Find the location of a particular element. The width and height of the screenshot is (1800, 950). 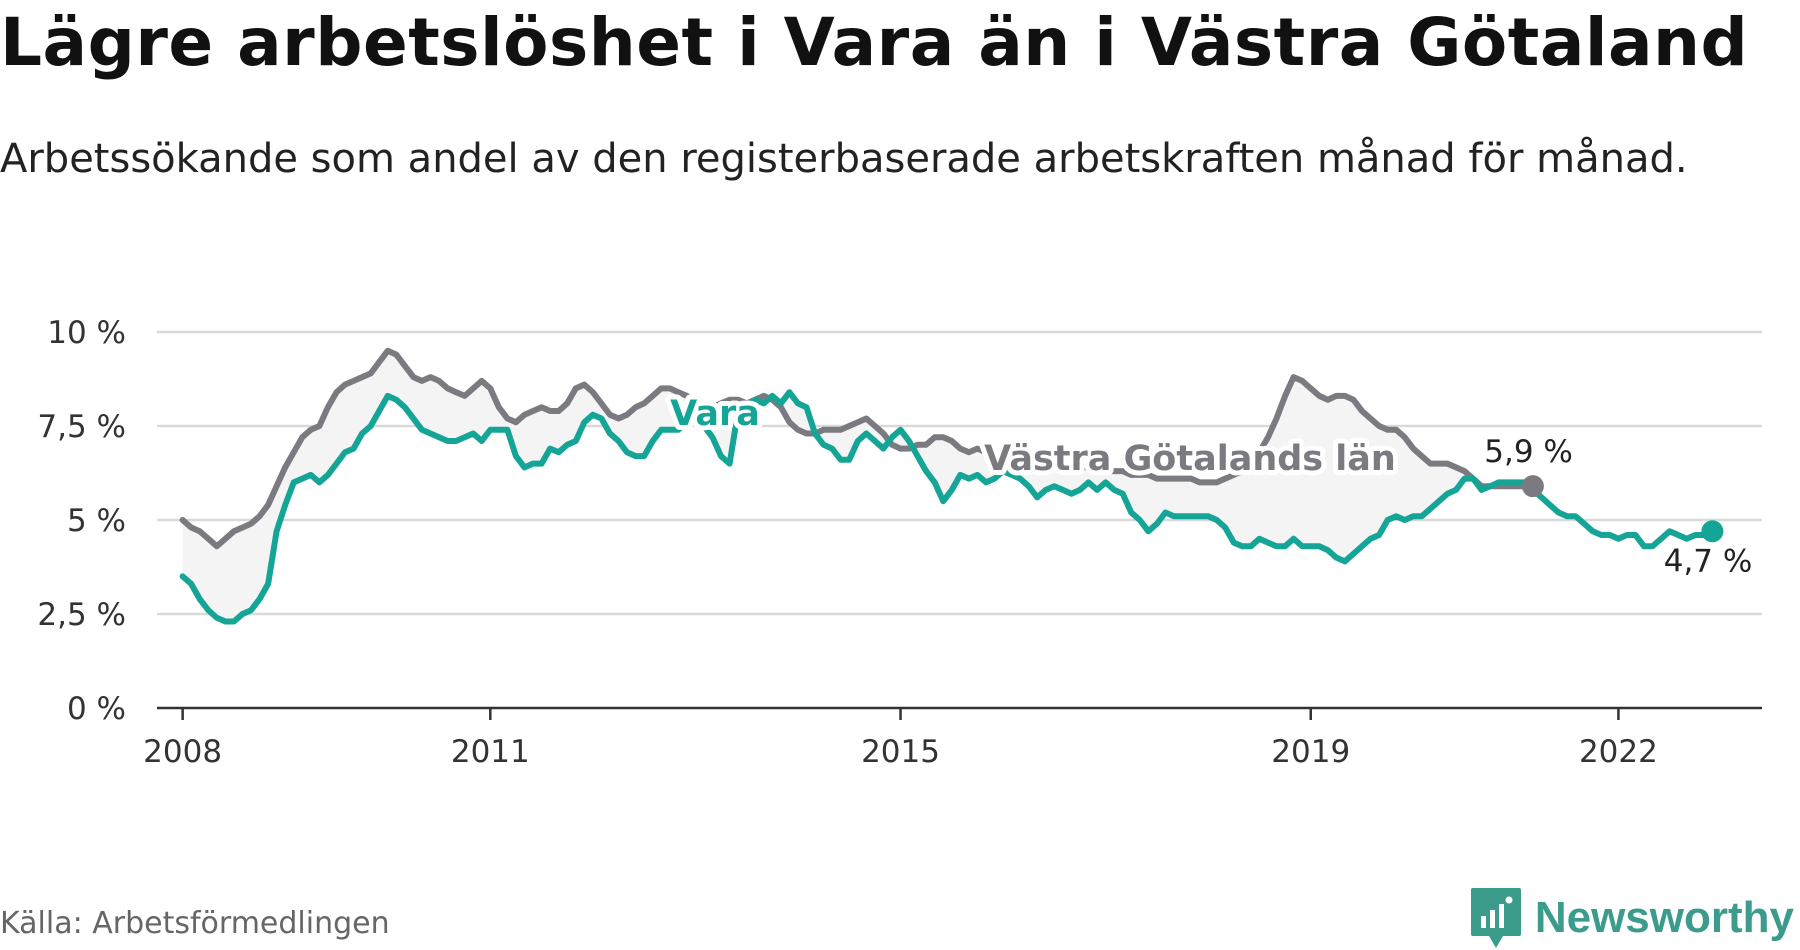

region-end-label-halo: 5,9 % is located at coordinates (1528, 452).